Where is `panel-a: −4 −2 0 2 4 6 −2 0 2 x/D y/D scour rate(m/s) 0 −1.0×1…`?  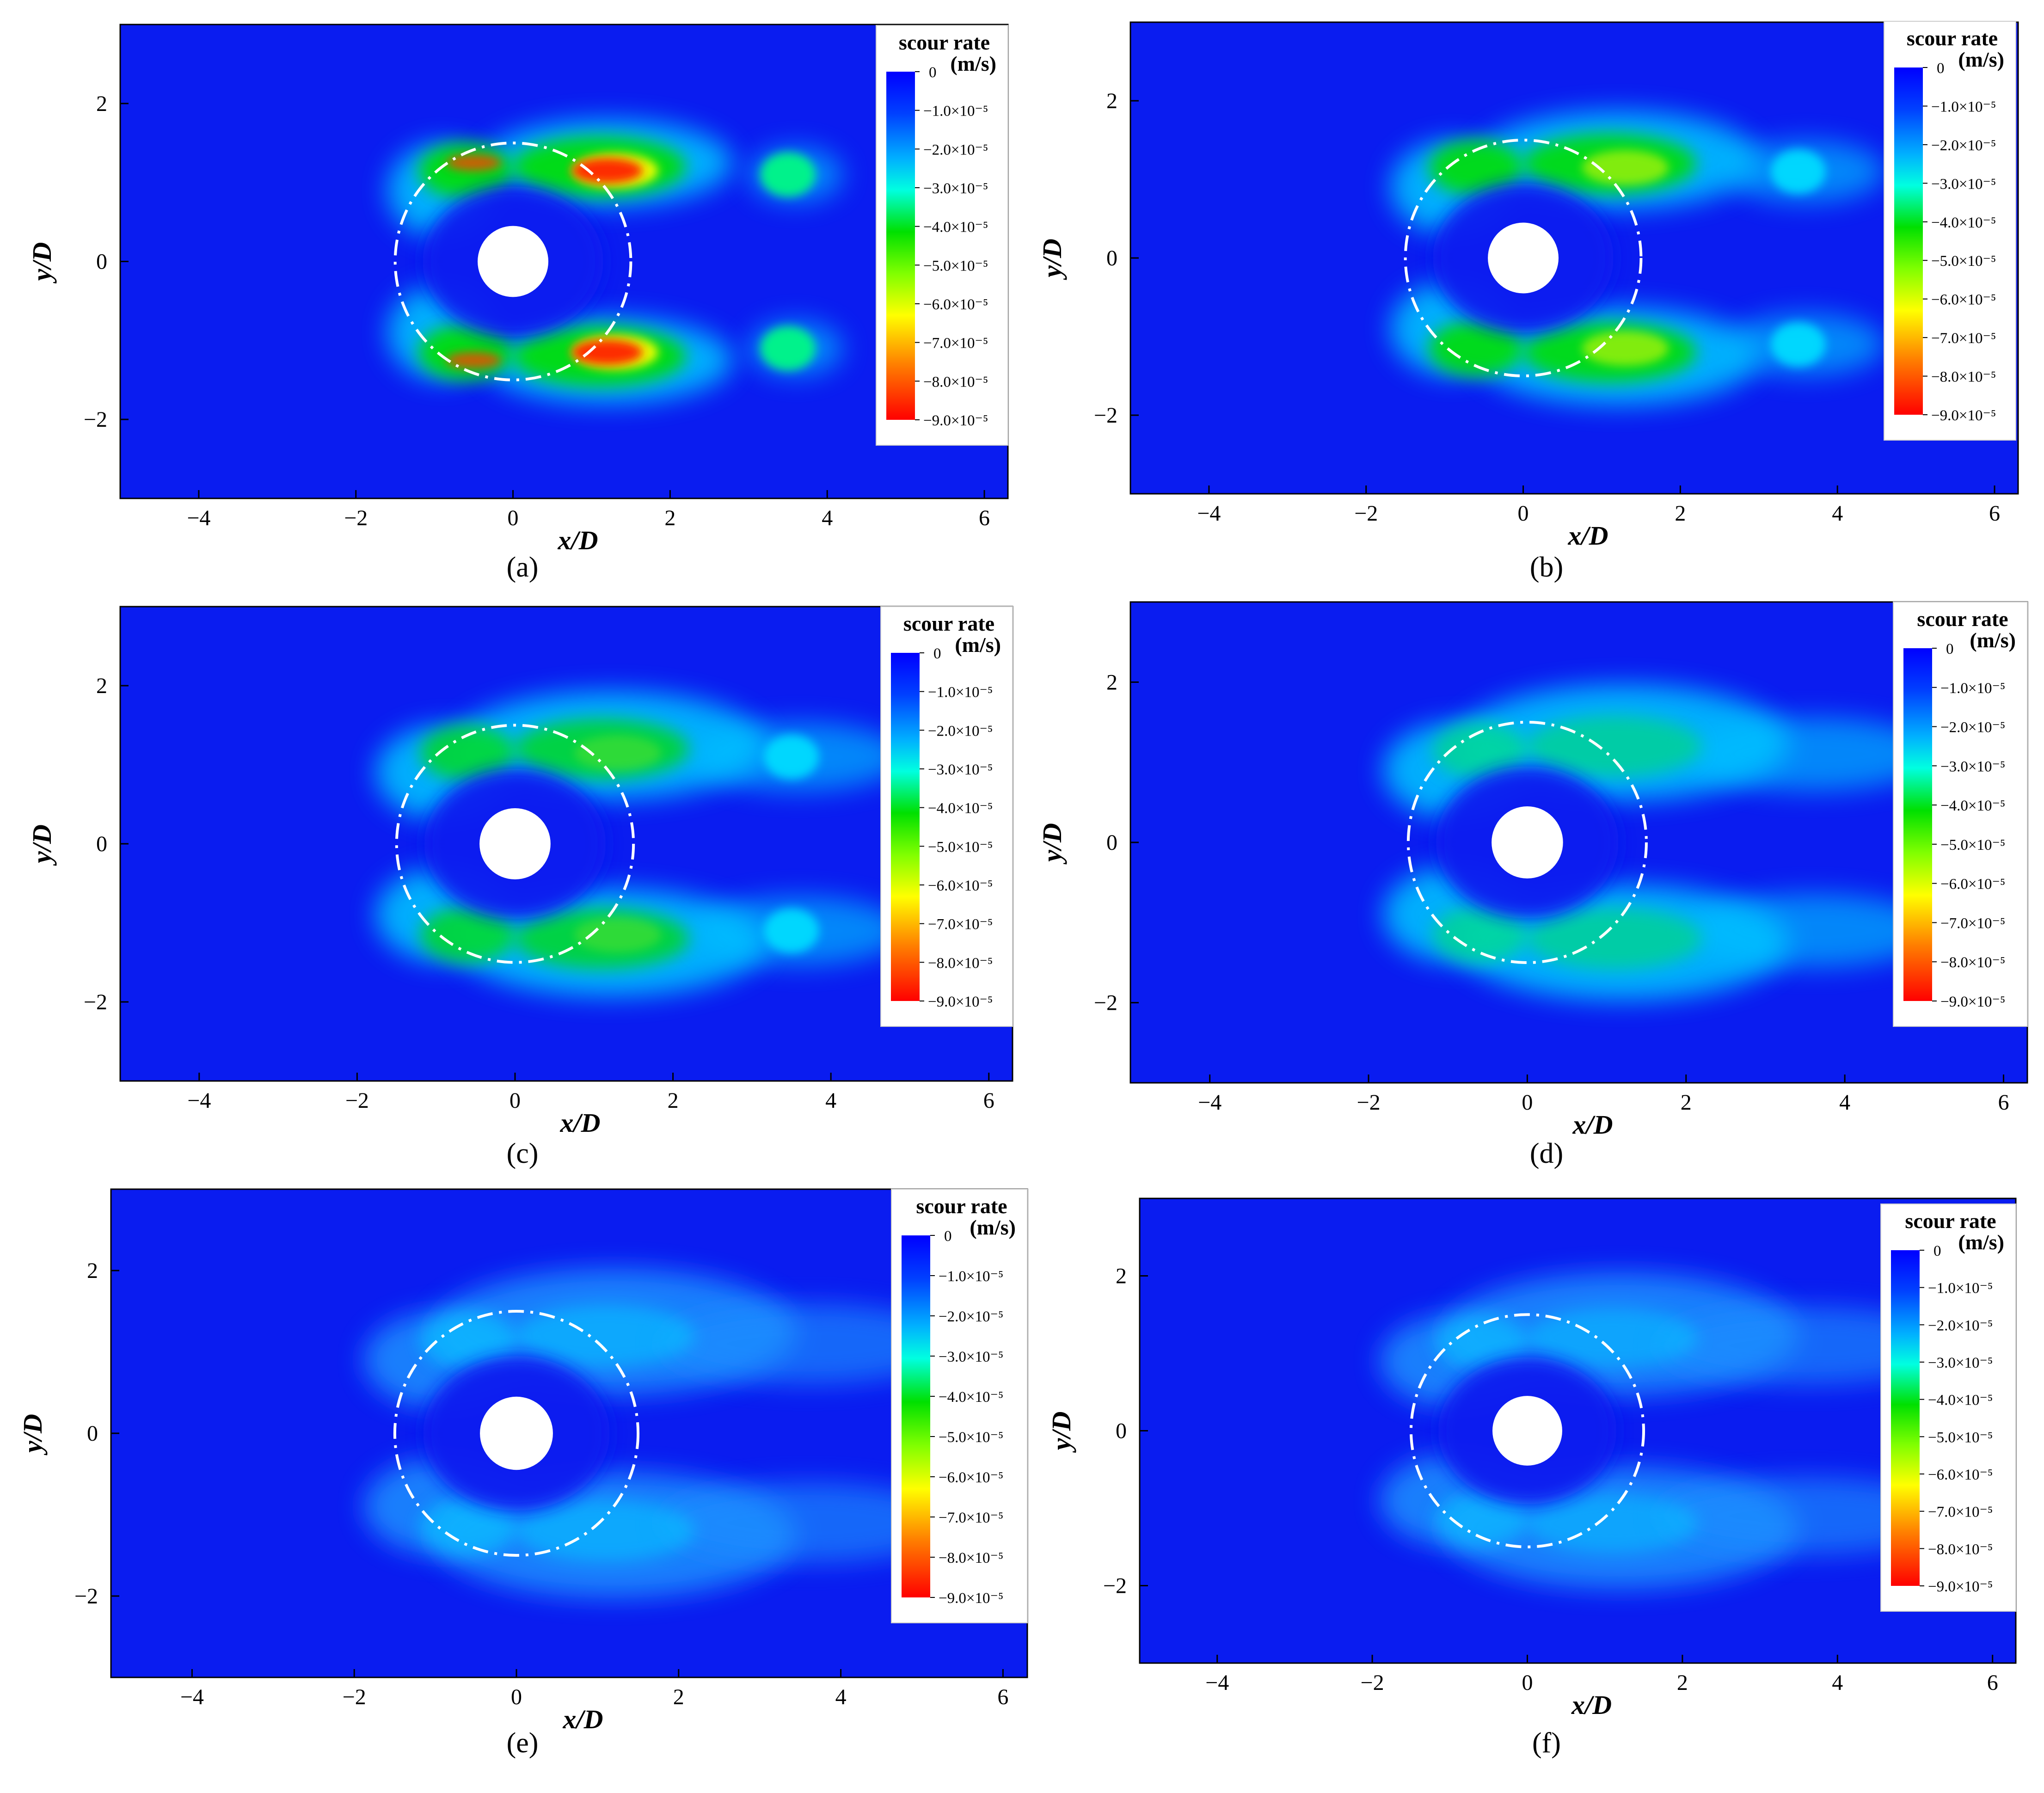
panel-a: −4 −2 0 2 4 6 −2 0 2 x/D y/D scour rate(m/s) 0 −1.0×1… is located at coordinates (518, 303).